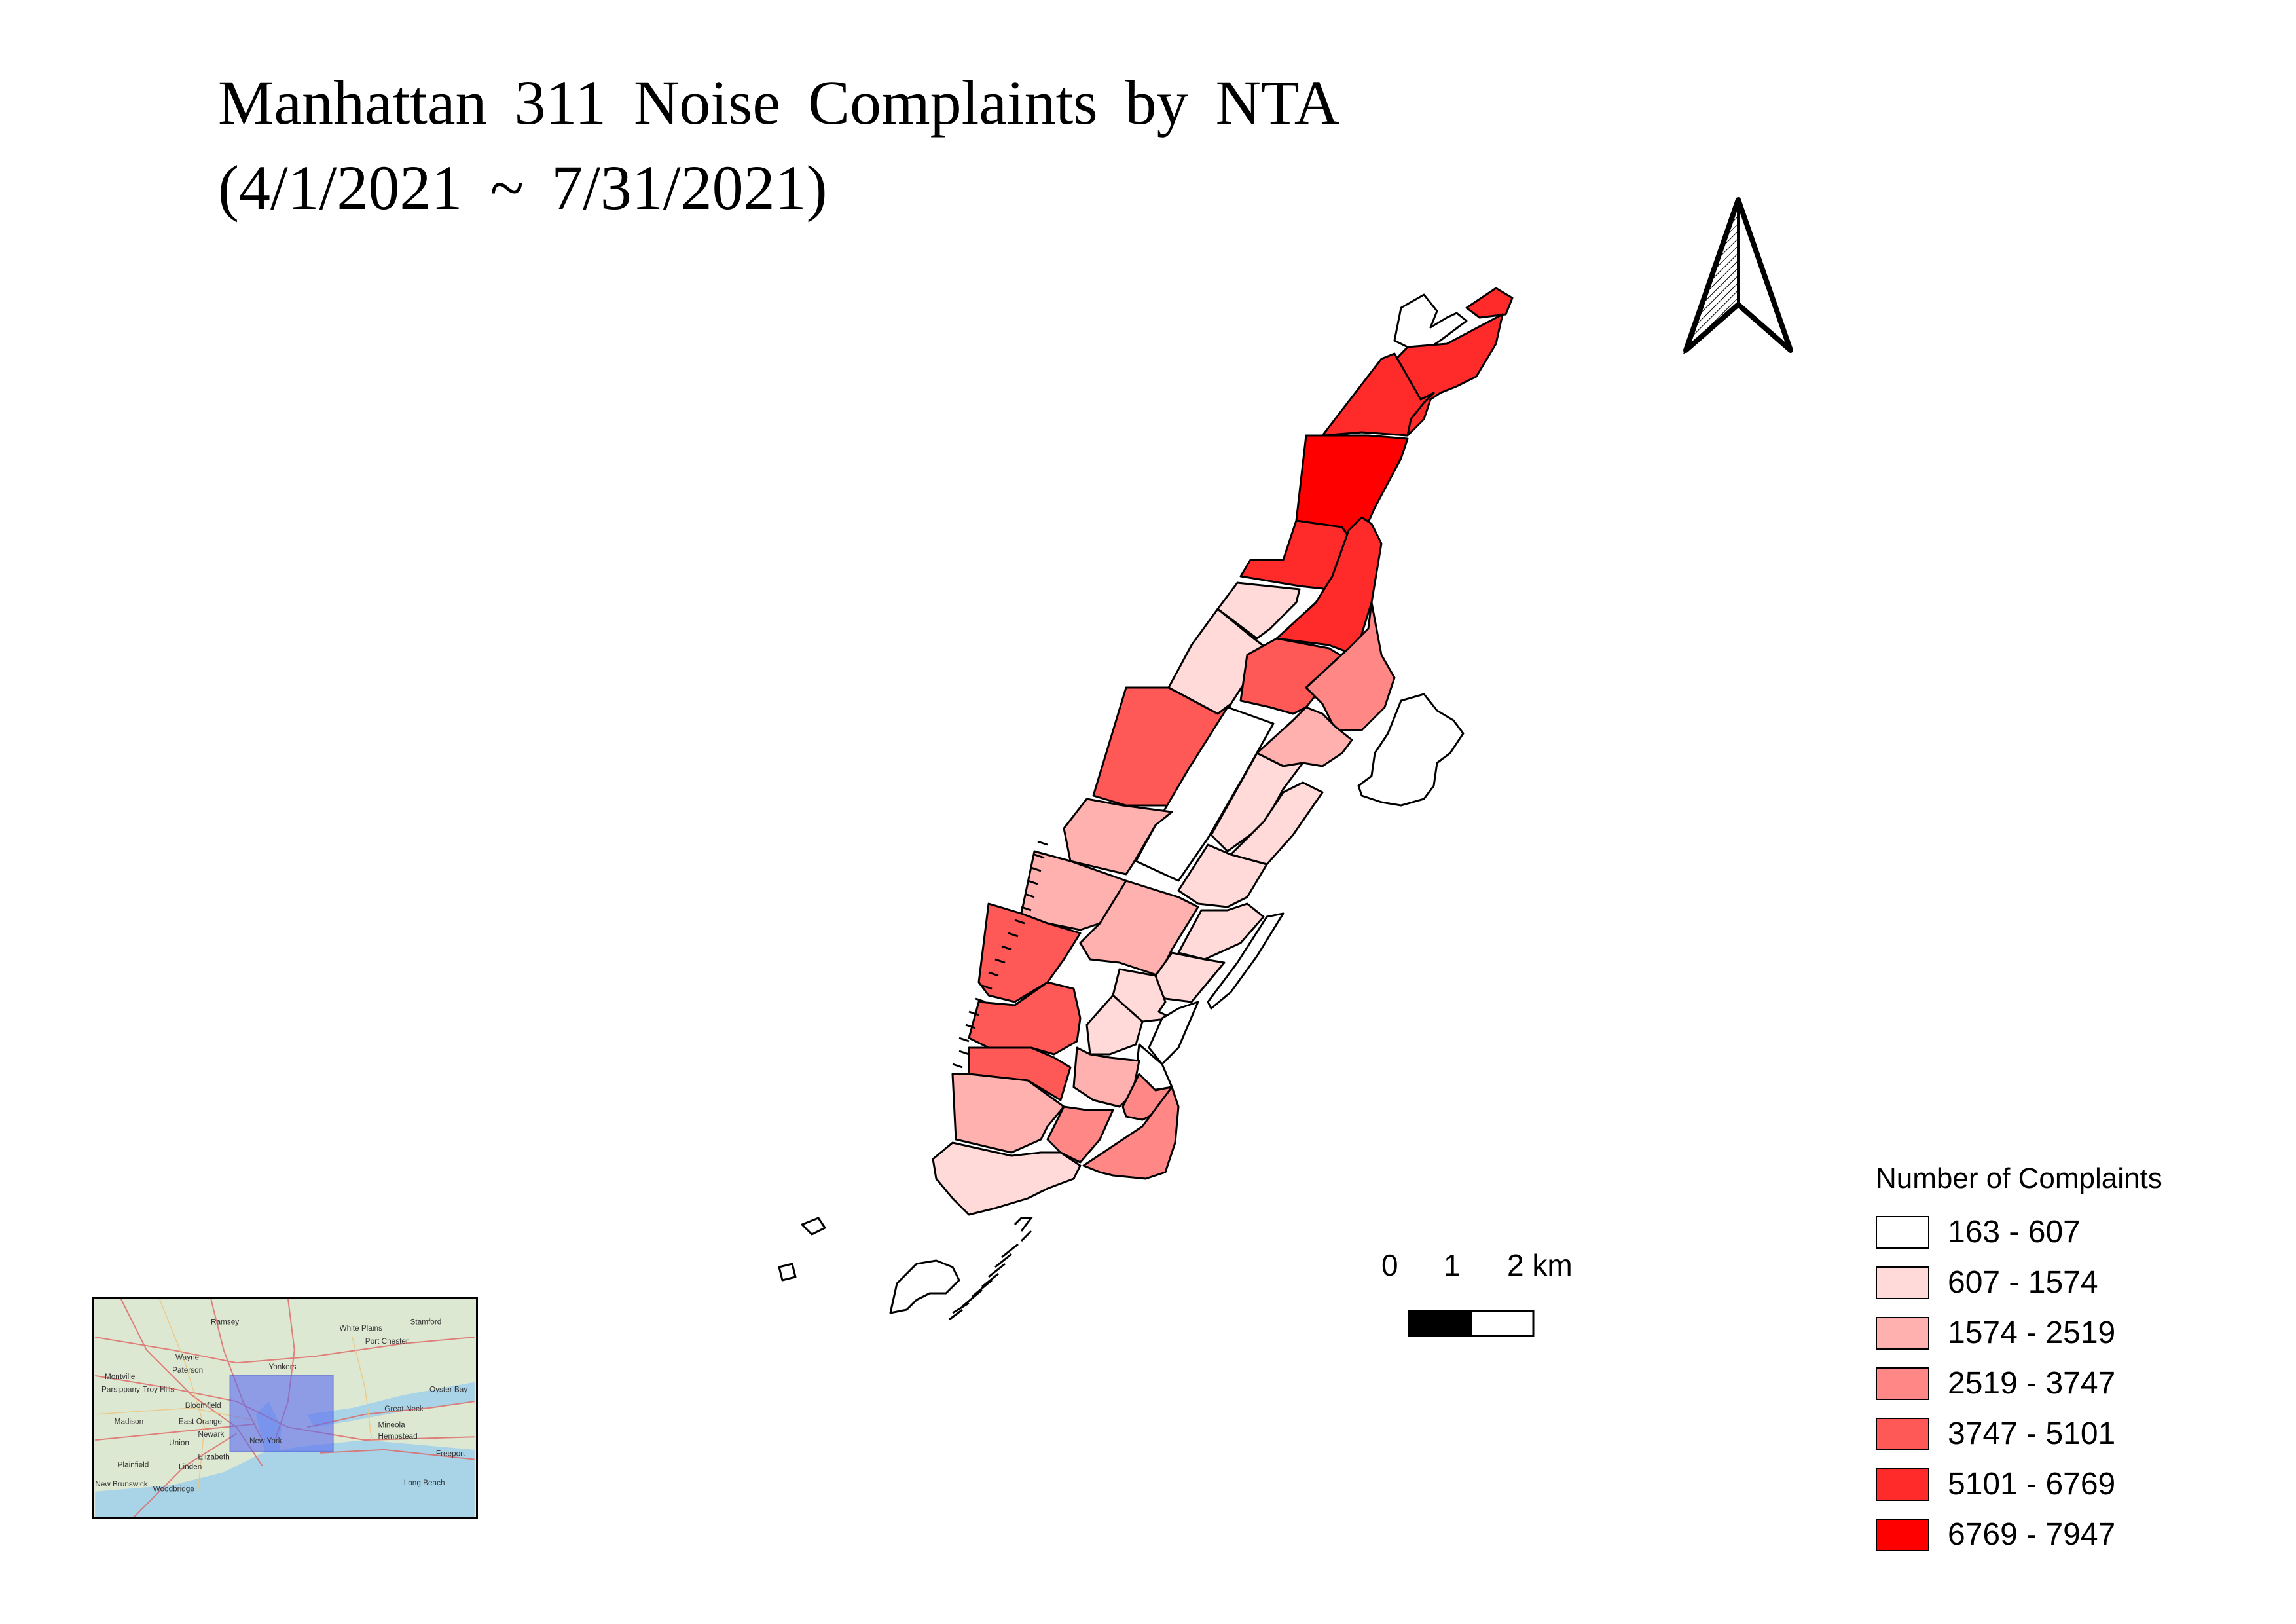 This screenshot has width=2296, height=1624. What do you see at coordinates (1489, 303) in the screenshot?
I see `nta-inwood-north` at bounding box center [1489, 303].